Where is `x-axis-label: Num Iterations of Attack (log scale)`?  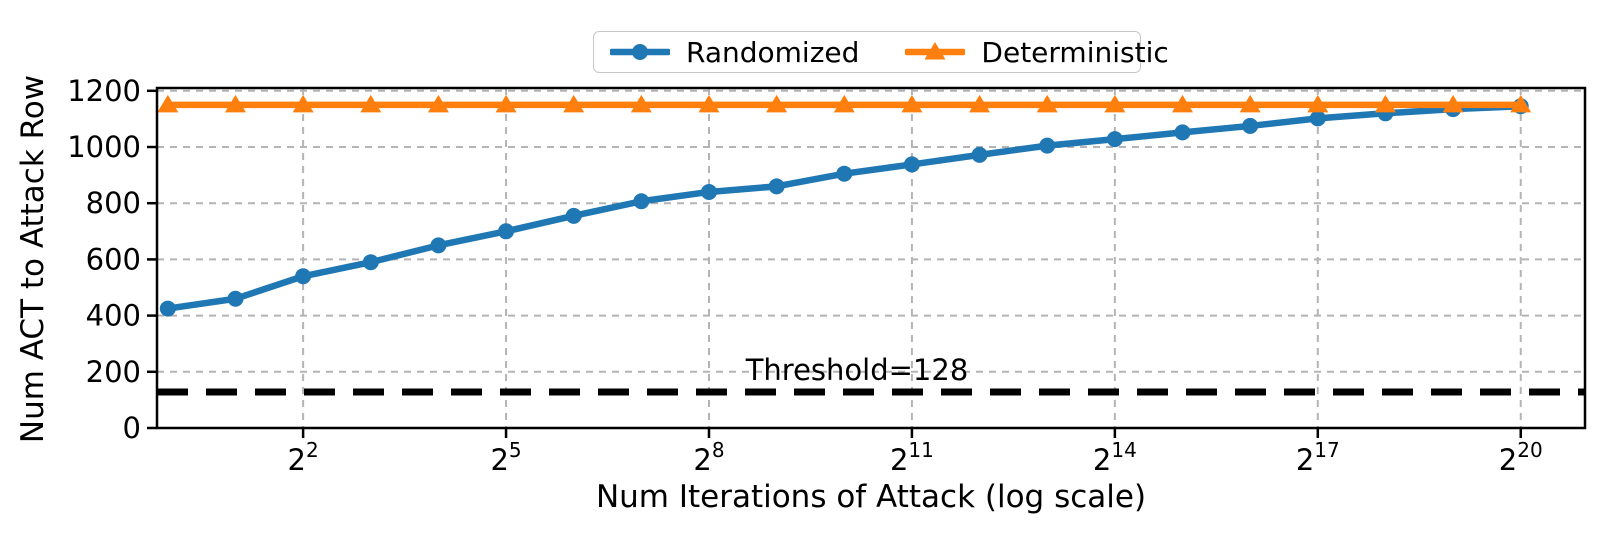 x-axis-label: Num Iterations of Attack (log scale) is located at coordinates (871, 497).